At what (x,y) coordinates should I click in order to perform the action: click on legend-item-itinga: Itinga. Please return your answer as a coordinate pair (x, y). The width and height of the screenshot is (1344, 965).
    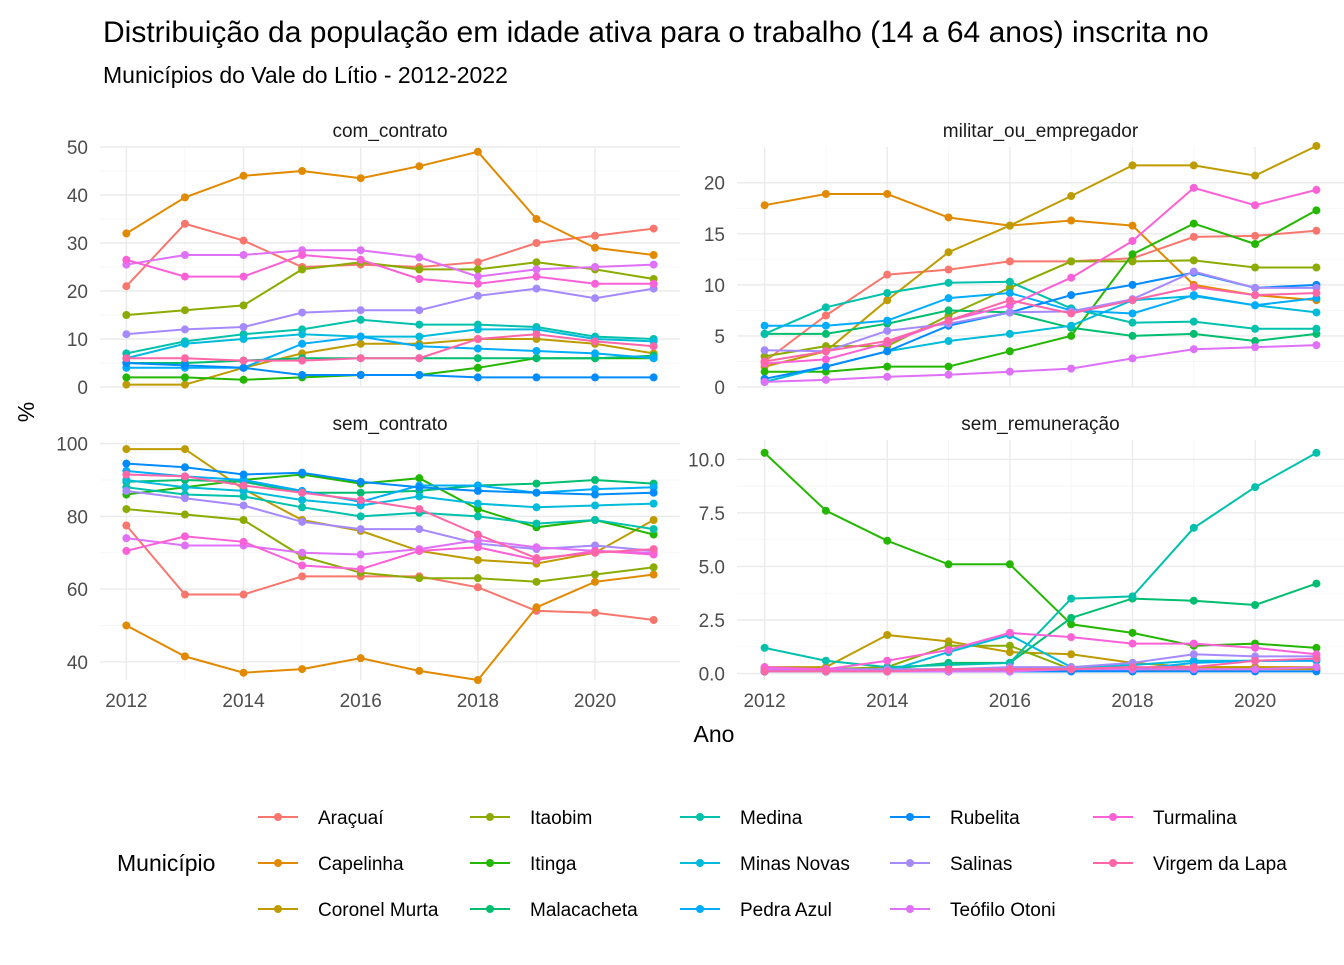
    Looking at the image, I should click on (523, 864).